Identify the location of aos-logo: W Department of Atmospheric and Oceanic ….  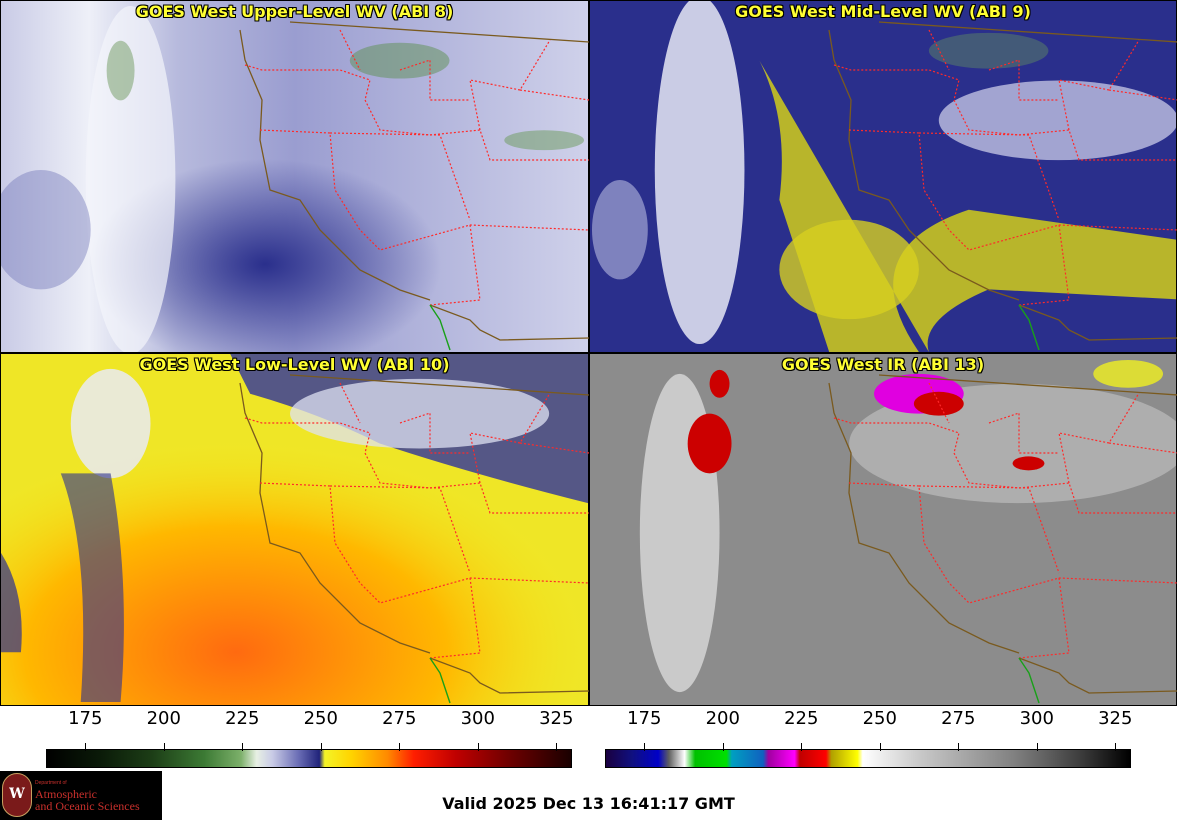
(81, 795).